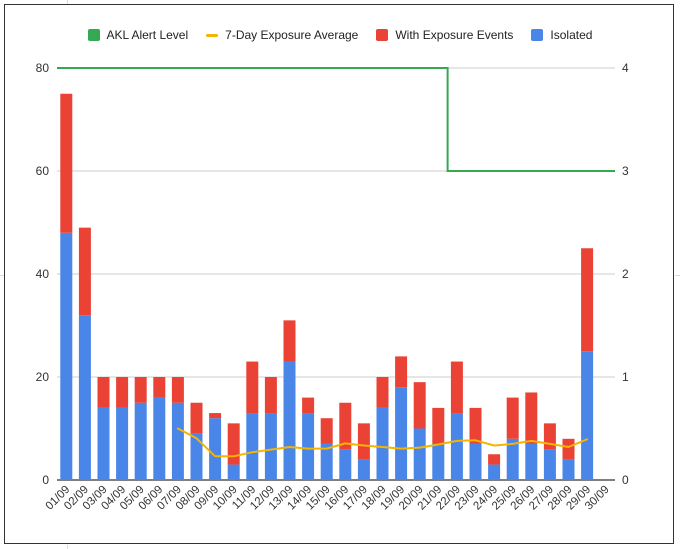 The width and height of the screenshot is (680, 549). I want to click on legend-label: With Exposure Events, so click(454, 35).